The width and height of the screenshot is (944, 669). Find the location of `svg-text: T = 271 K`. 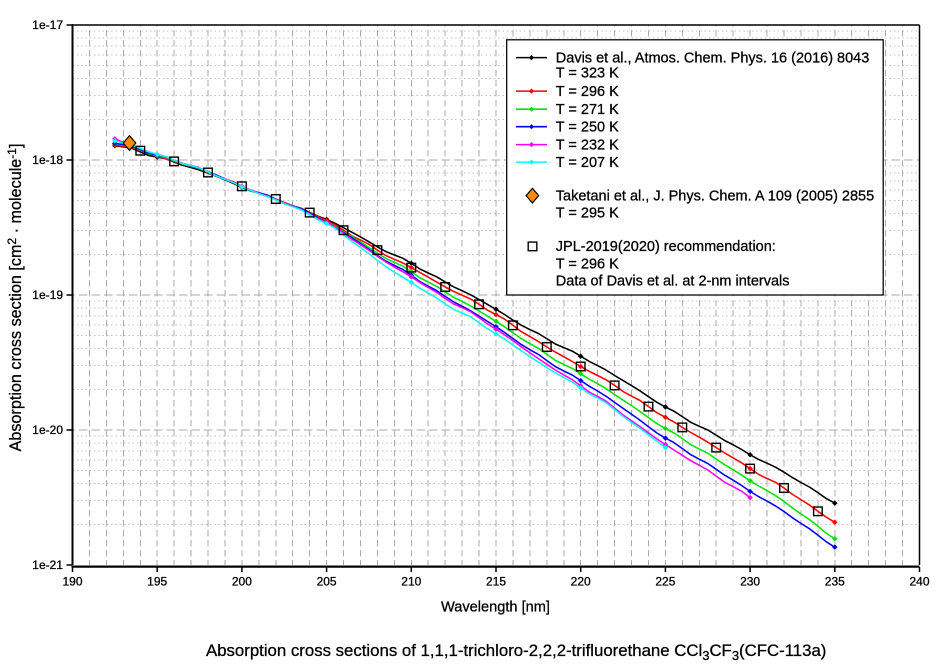

svg-text: T = 271 K is located at coordinates (587, 110).